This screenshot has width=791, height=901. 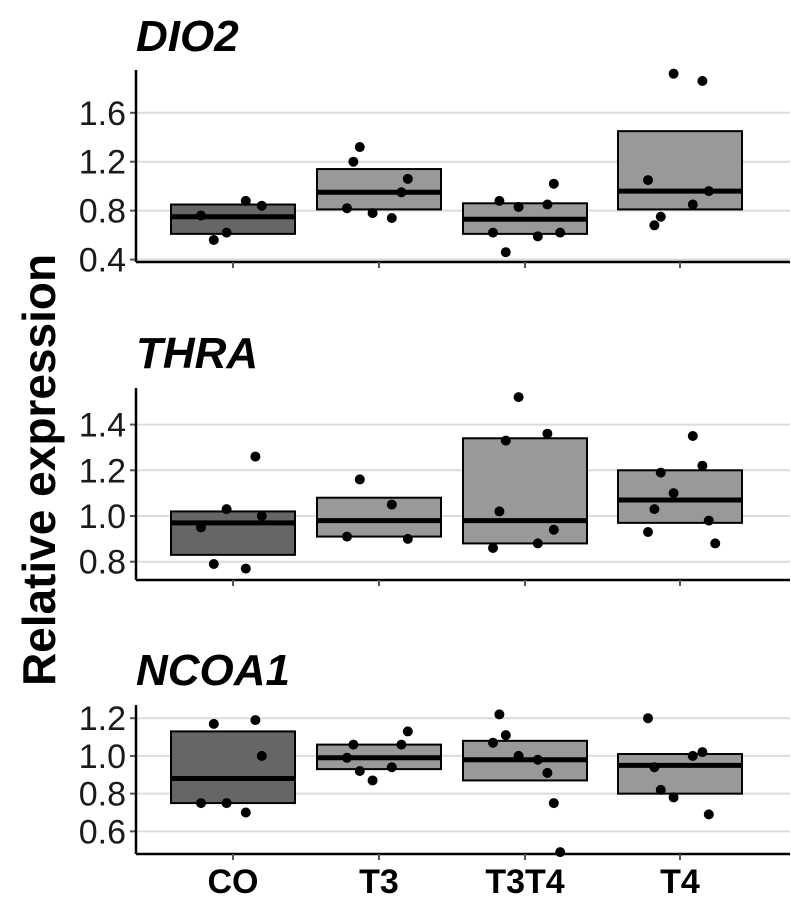 I want to click on x-axis-tick-labels: CO T3 T3T4 T4, so click(x=454, y=882).